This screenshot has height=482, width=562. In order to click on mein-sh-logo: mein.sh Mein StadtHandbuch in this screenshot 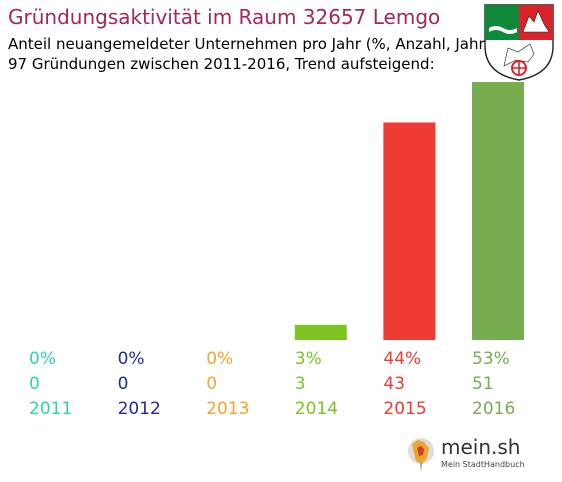, I will do `click(480, 455)`.